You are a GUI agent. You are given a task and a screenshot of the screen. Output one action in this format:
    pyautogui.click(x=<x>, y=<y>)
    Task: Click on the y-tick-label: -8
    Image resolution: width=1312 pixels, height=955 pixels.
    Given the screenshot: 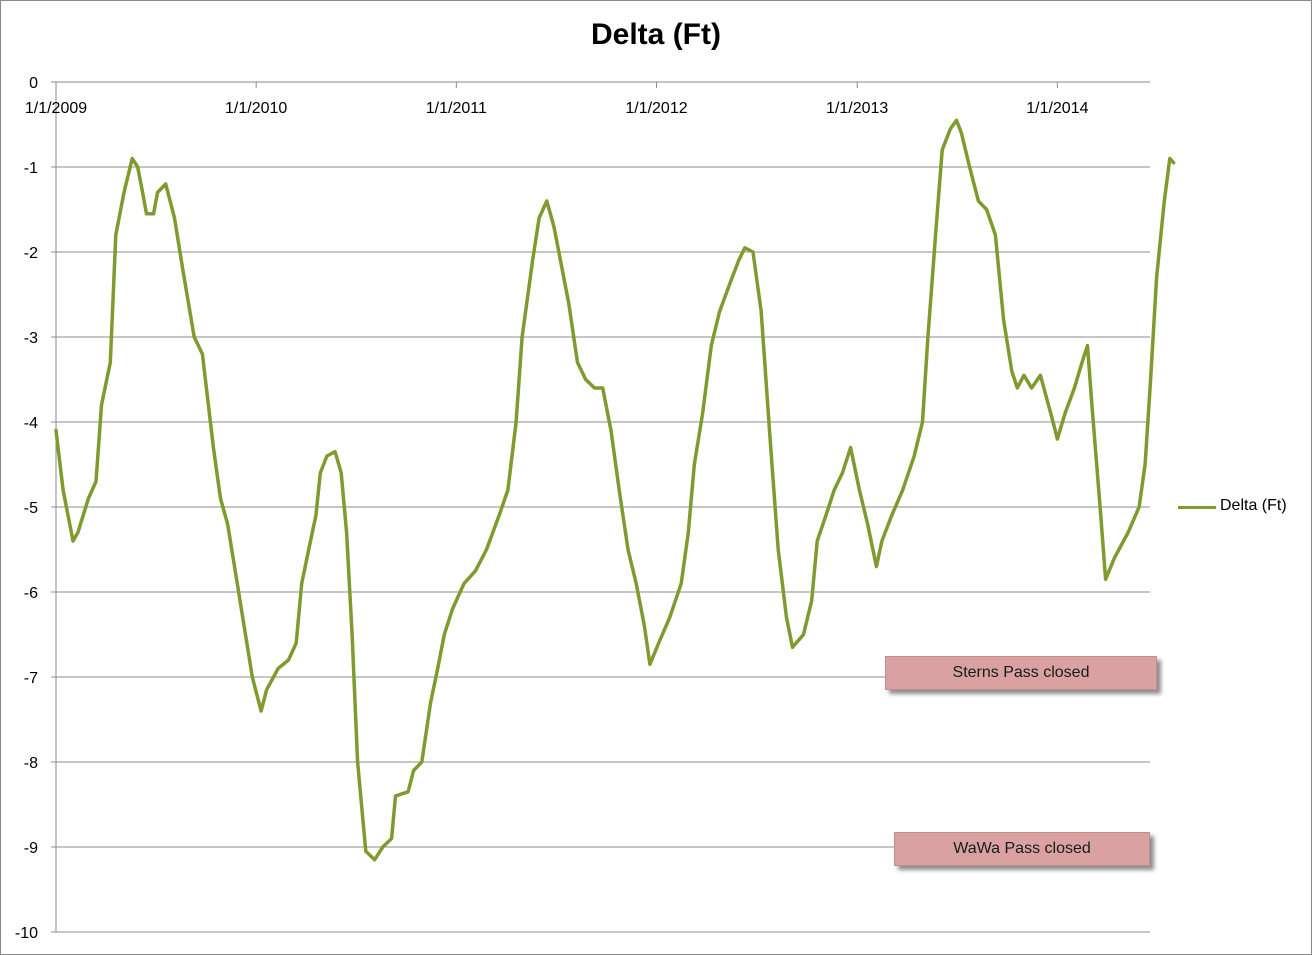 What is the action you would take?
    pyautogui.click(x=31, y=763)
    